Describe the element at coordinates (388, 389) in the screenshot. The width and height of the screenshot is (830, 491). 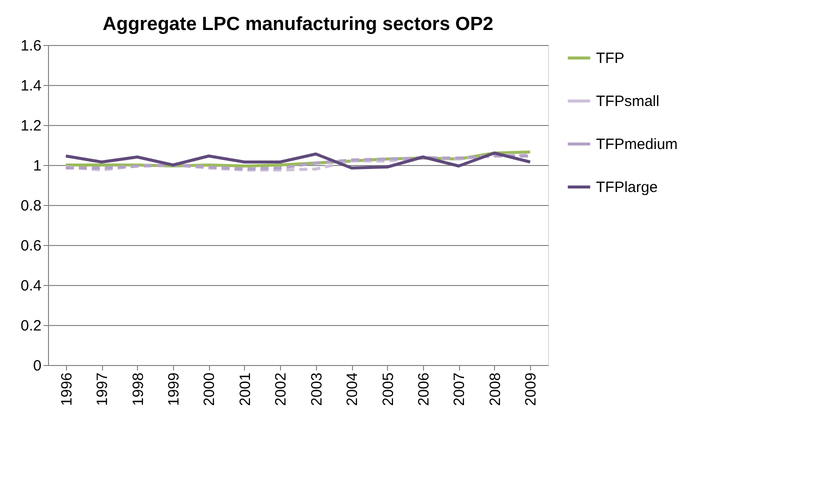
I see `x-tick-label: 2005` at that location.